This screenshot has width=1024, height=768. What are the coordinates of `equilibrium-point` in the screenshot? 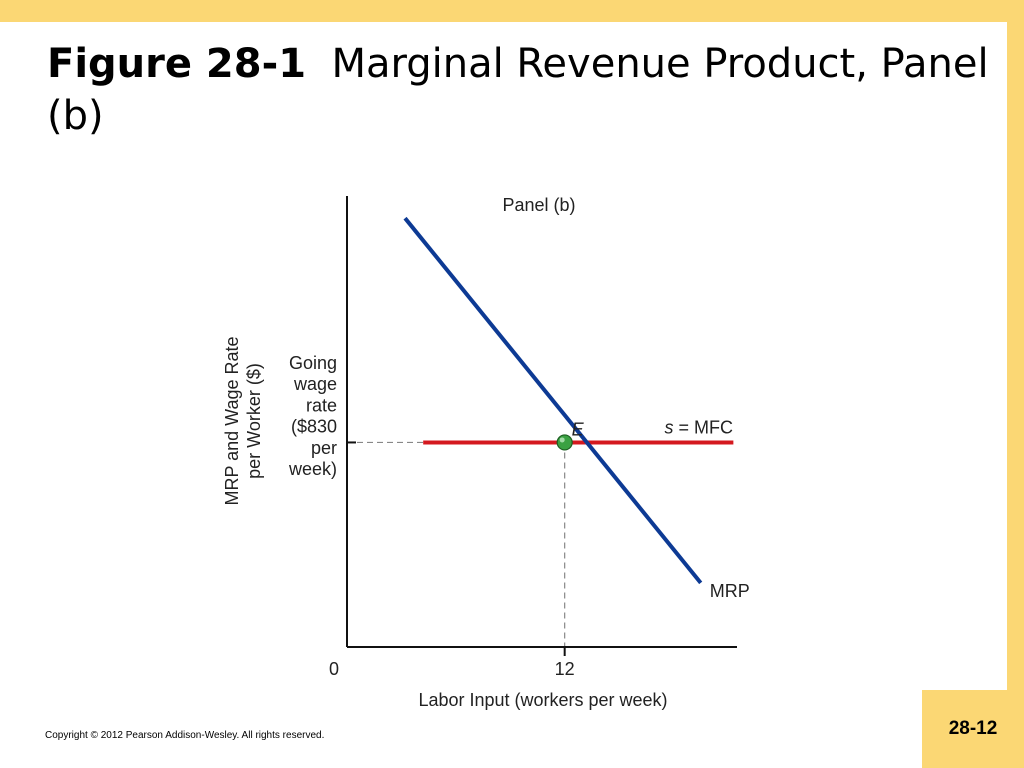 It's located at (564, 442).